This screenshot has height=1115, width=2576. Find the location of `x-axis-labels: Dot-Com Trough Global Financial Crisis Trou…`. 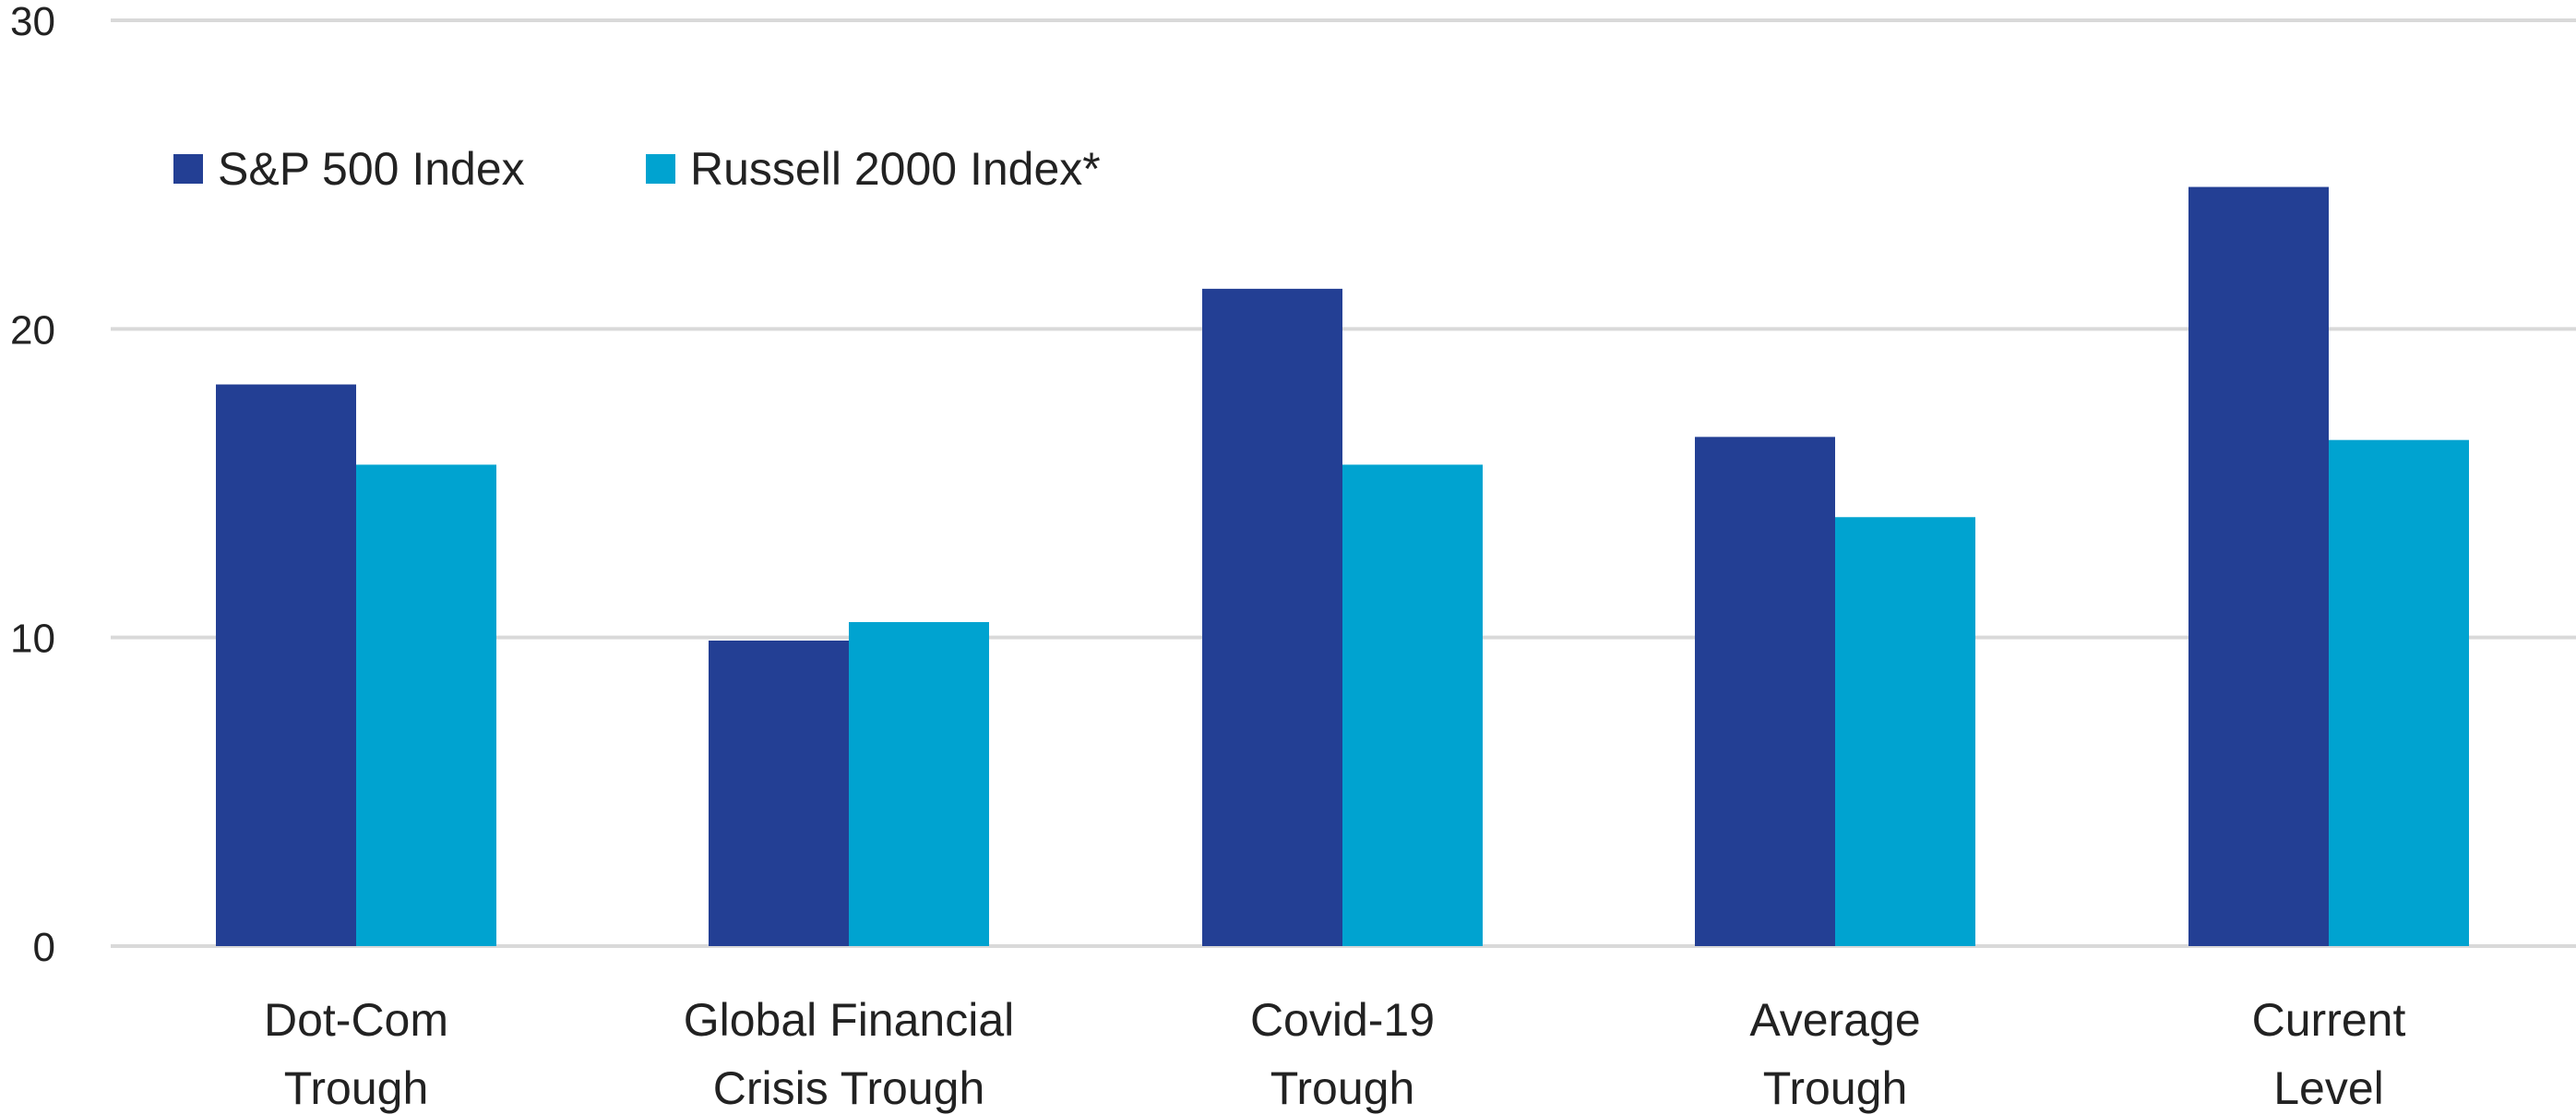

x-axis-labels: Dot-Com Trough Global Financial Crisis Trou… is located at coordinates (1334, 1054).